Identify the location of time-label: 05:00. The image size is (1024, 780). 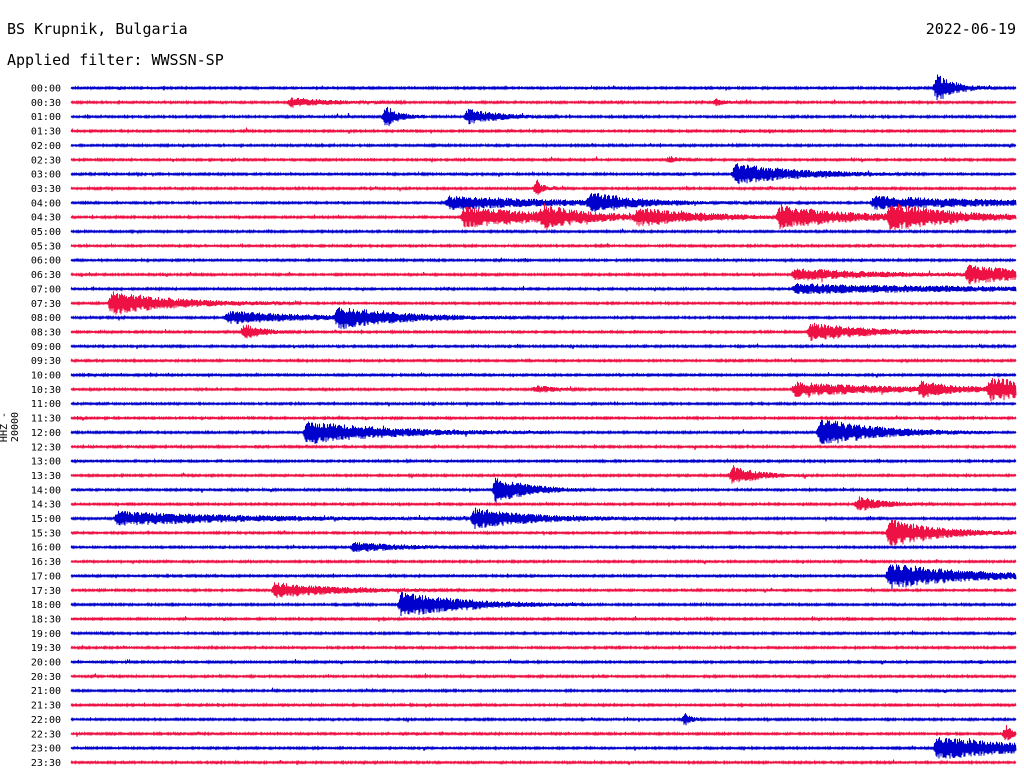
(46, 232).